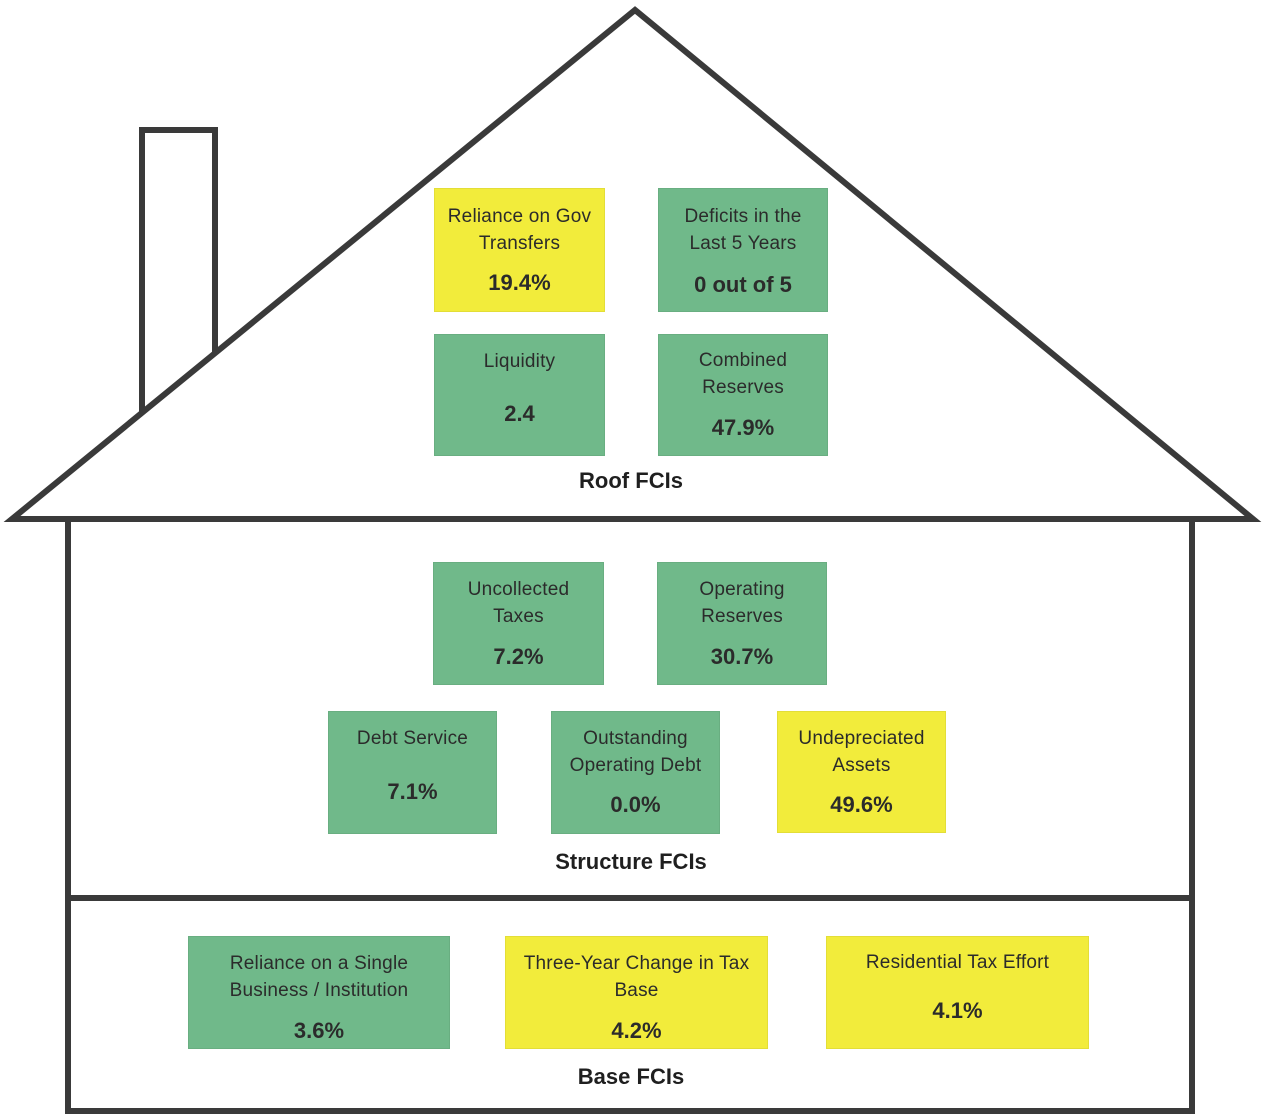 The width and height of the screenshot is (1262, 1114). What do you see at coordinates (636, 977) in the screenshot?
I see `fci-label: Three-Year Change in Tax Base` at bounding box center [636, 977].